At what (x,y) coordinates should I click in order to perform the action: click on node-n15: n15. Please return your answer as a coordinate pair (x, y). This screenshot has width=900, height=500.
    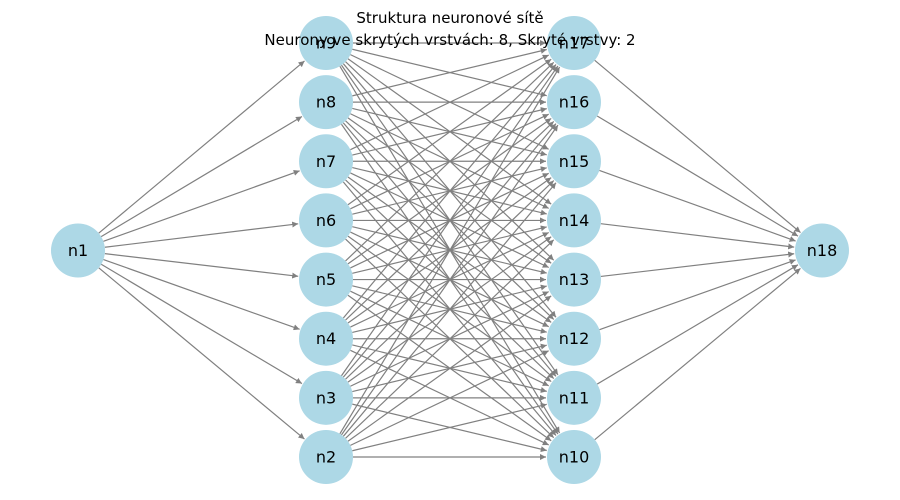
    Looking at the image, I should click on (574, 161).